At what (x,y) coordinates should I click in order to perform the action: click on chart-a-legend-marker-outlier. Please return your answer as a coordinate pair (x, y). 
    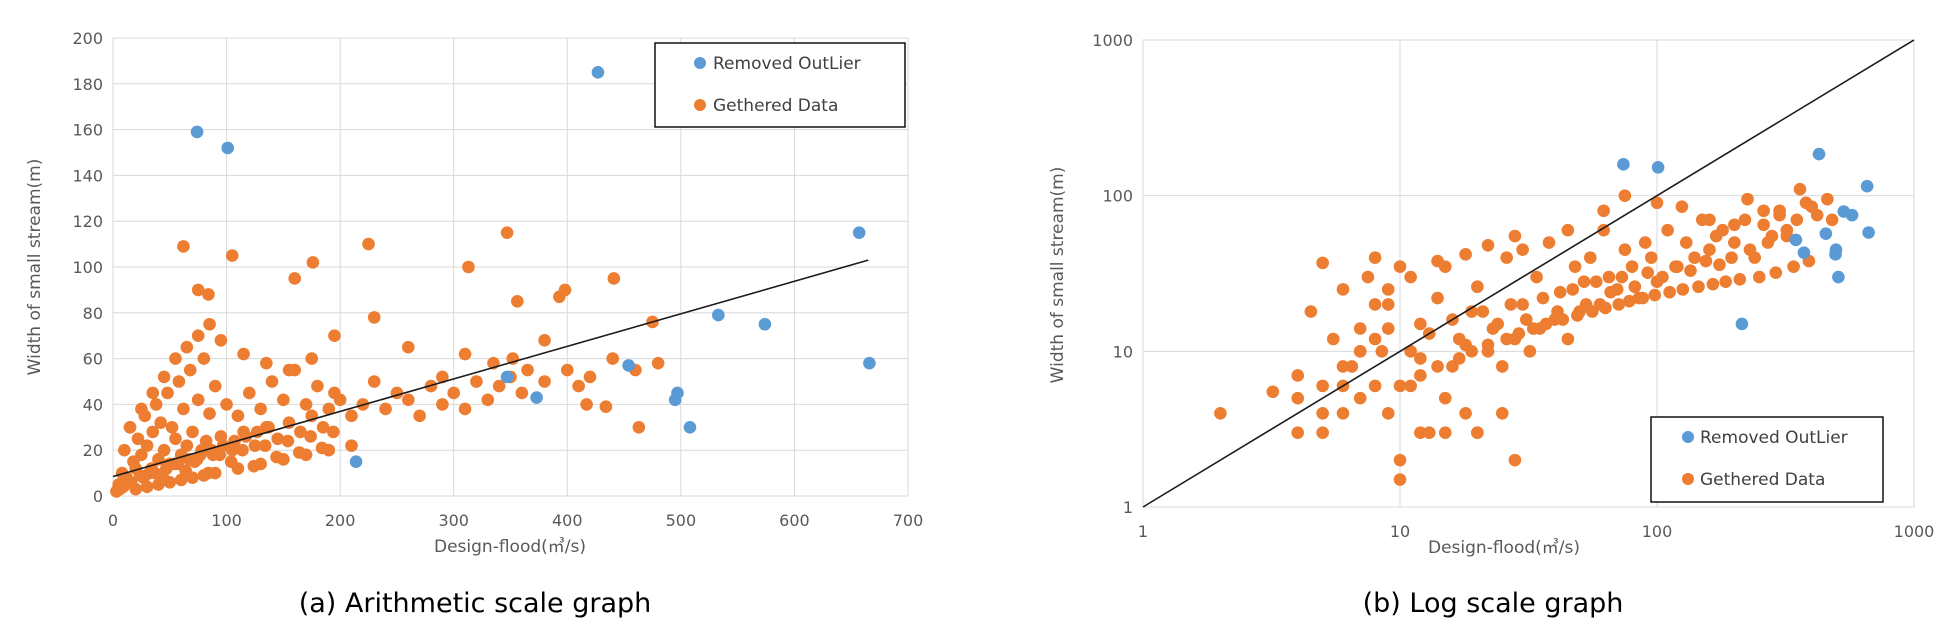
    Looking at the image, I should click on (700, 63).